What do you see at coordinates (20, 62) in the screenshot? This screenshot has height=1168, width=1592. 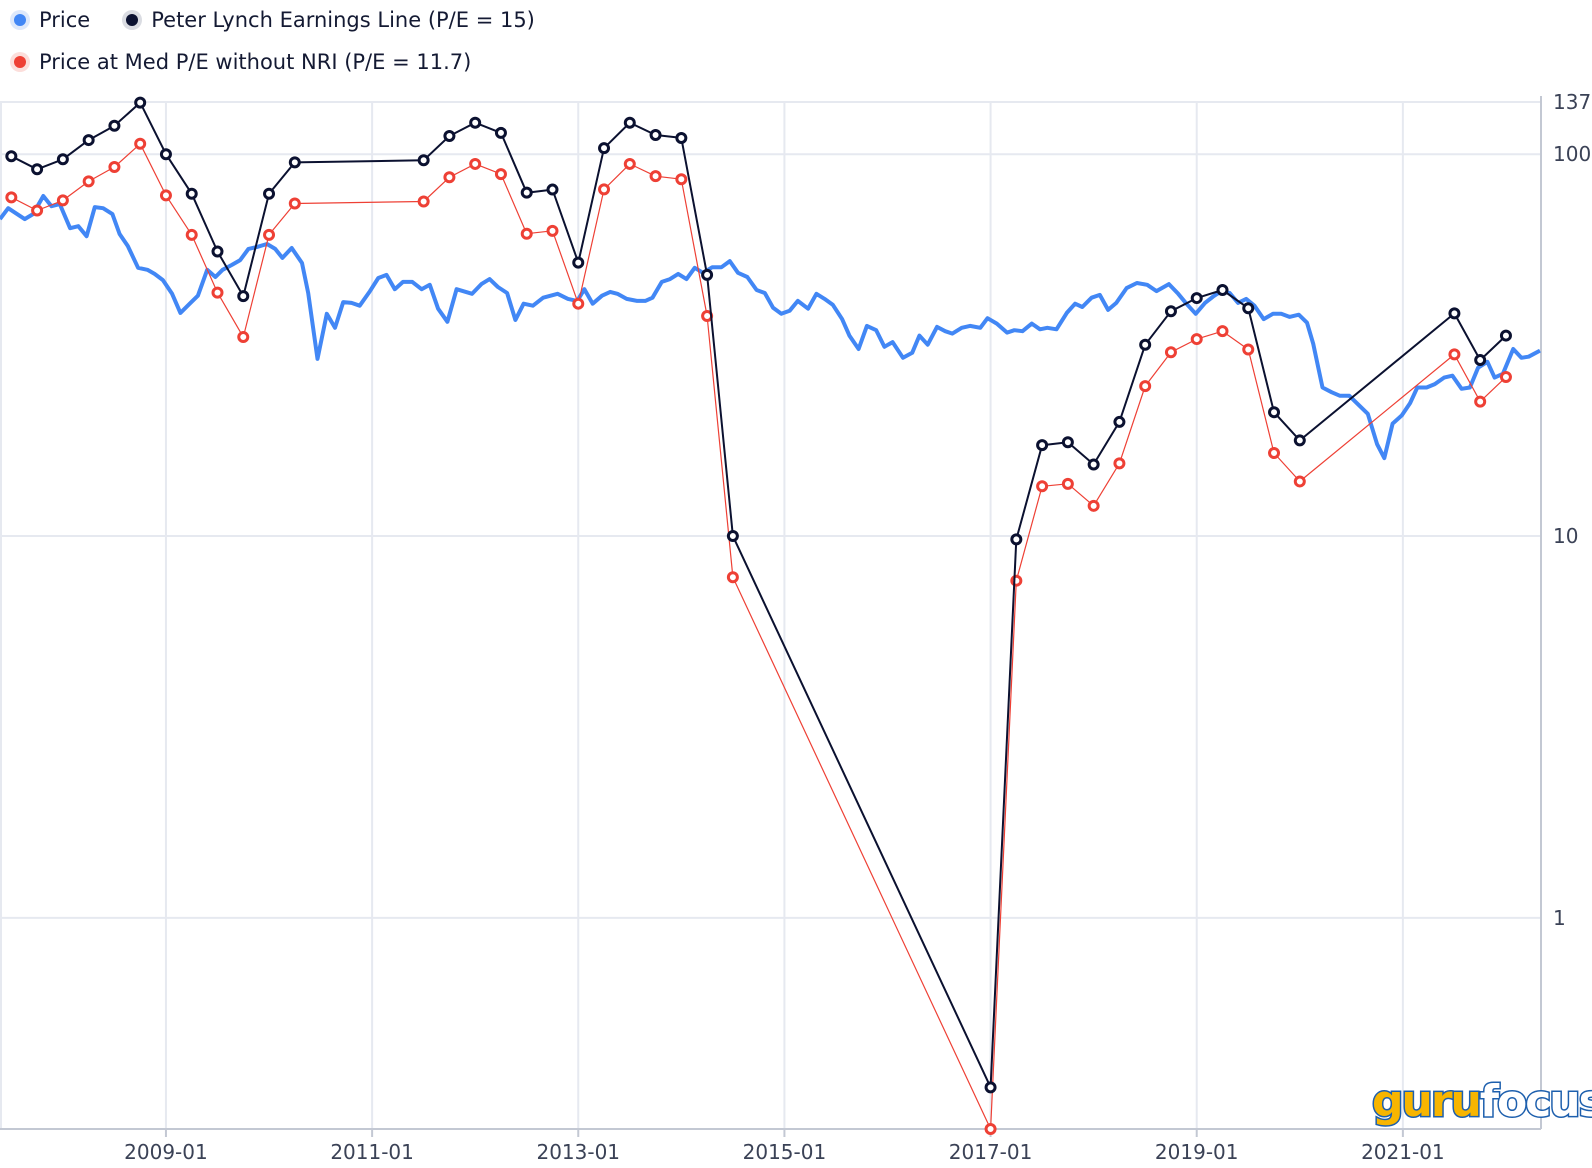 I see `legend-med-pe-dot-icon` at bounding box center [20, 62].